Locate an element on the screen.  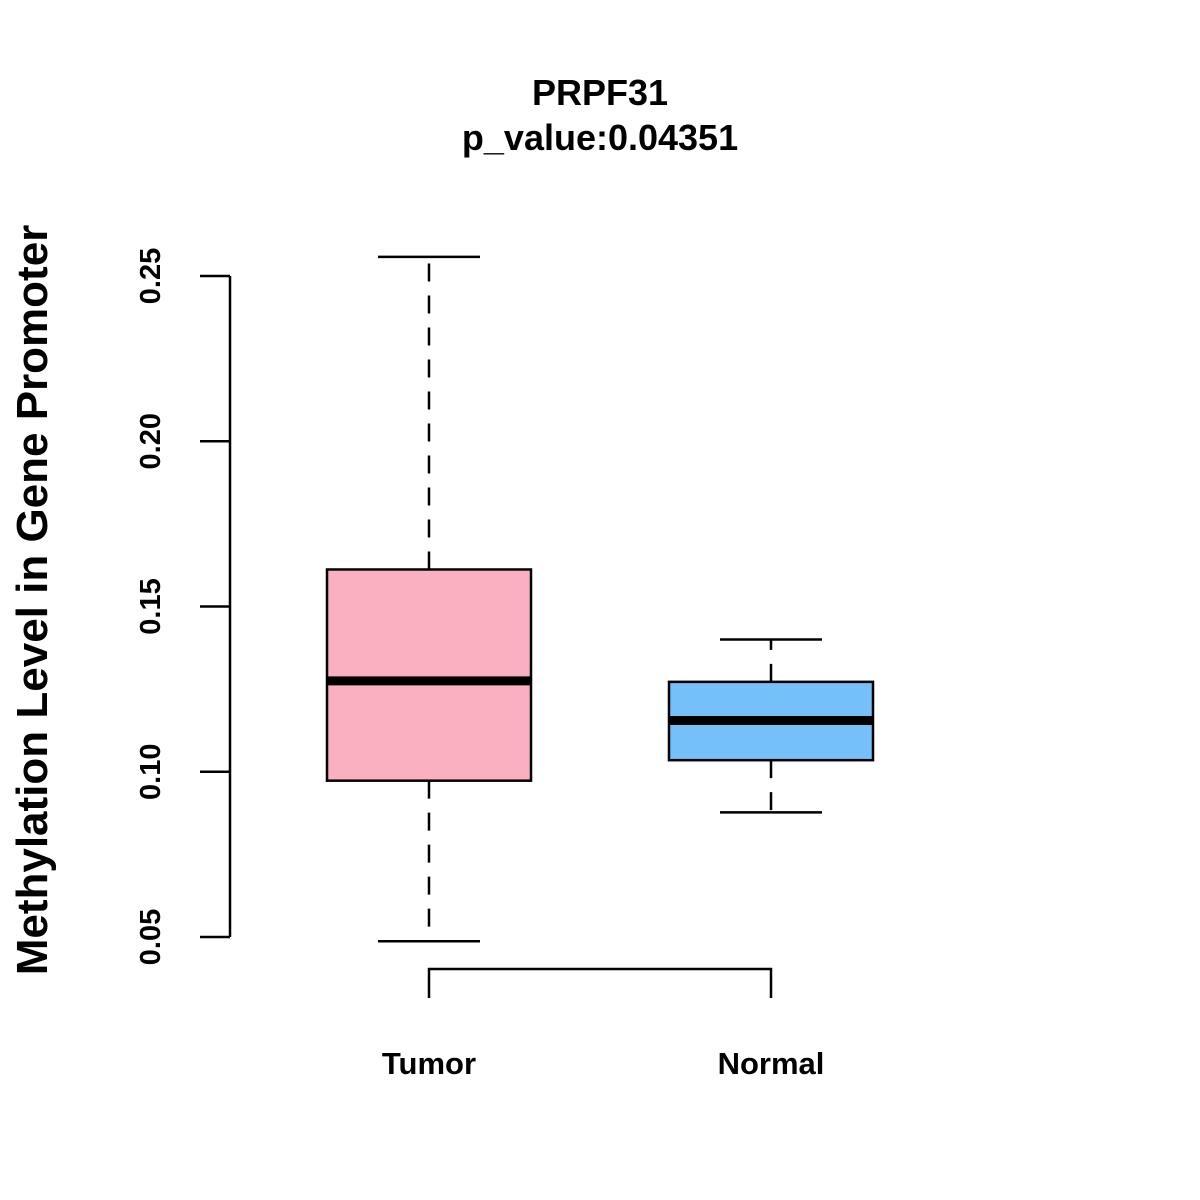
comparison-bracket is located at coordinates (600, 982).